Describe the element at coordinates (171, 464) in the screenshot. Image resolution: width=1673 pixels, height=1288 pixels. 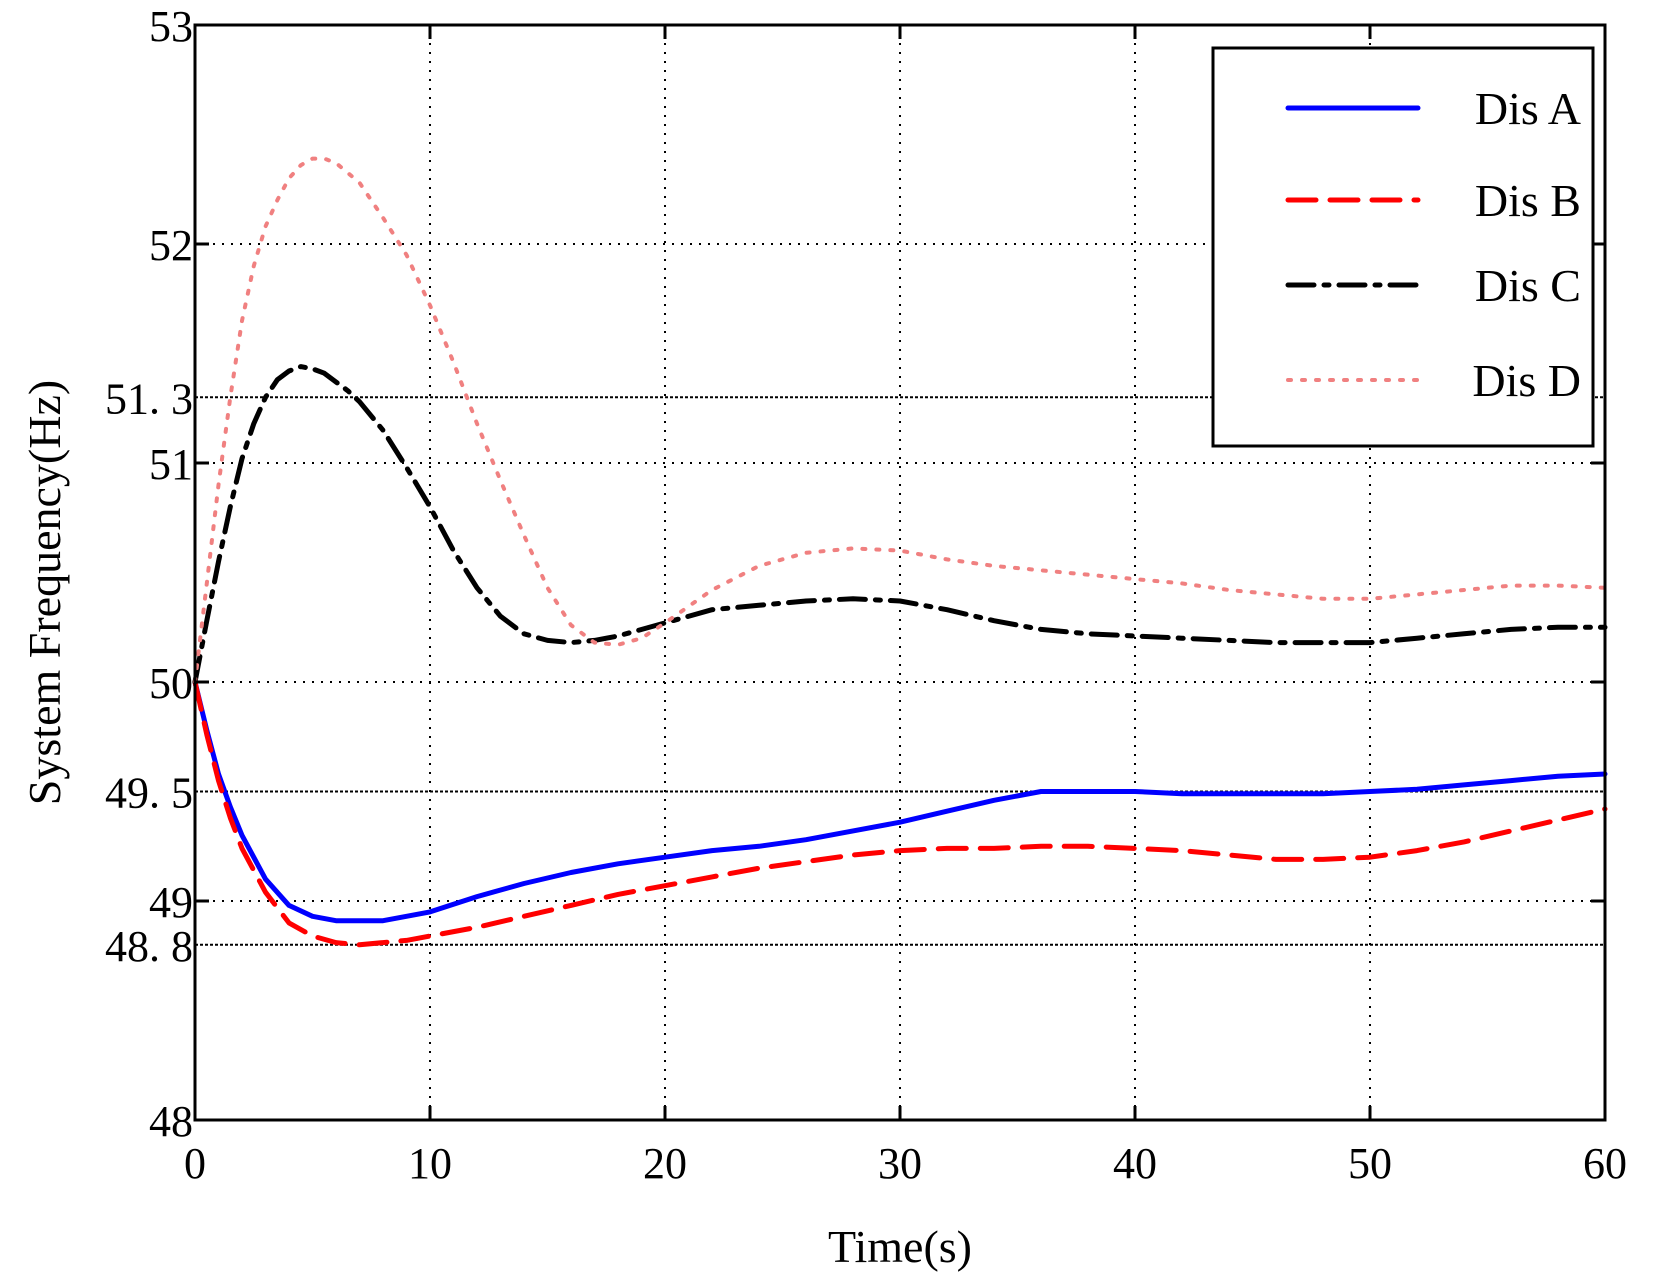
I see `y-tick-label: 51` at that location.